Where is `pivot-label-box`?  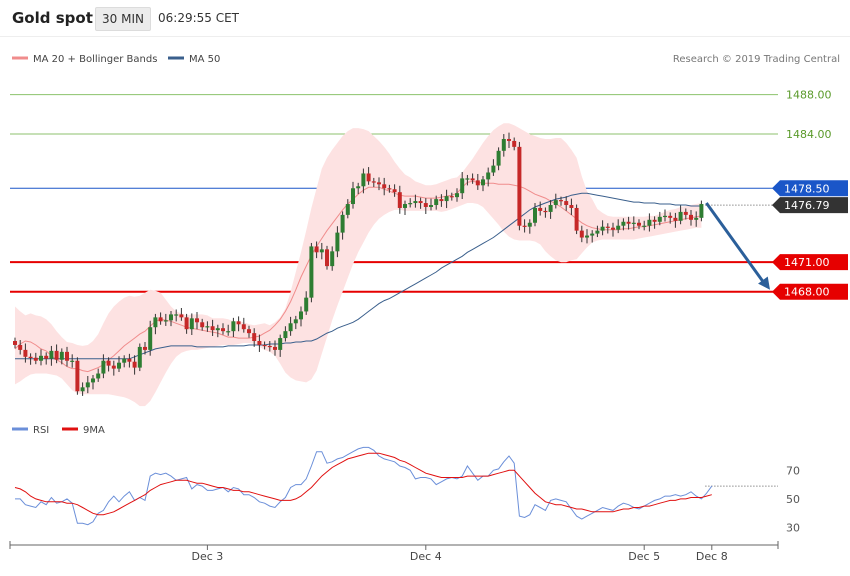
pivot-label-box is located at coordinates (810, 188).